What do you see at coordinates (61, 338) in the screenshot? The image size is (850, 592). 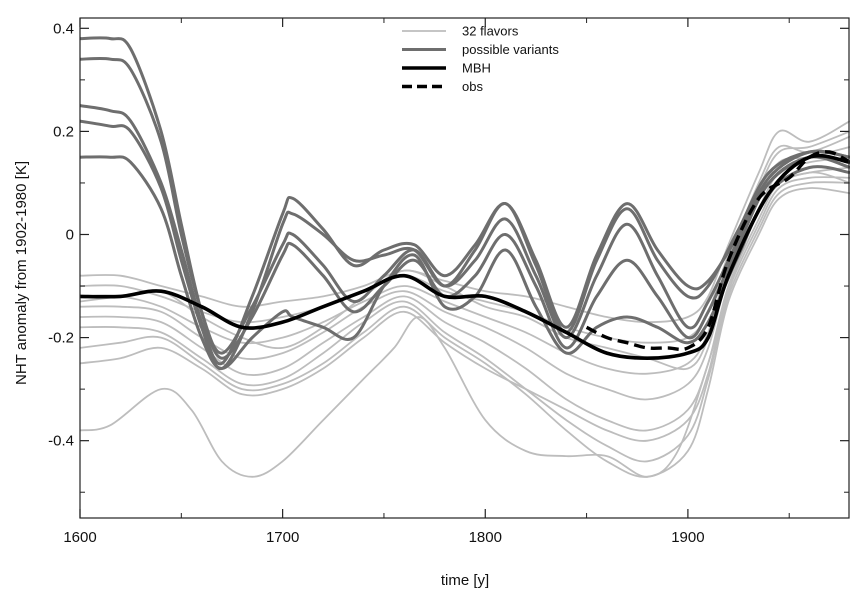 I see `y-tick-label: -0.2` at bounding box center [61, 338].